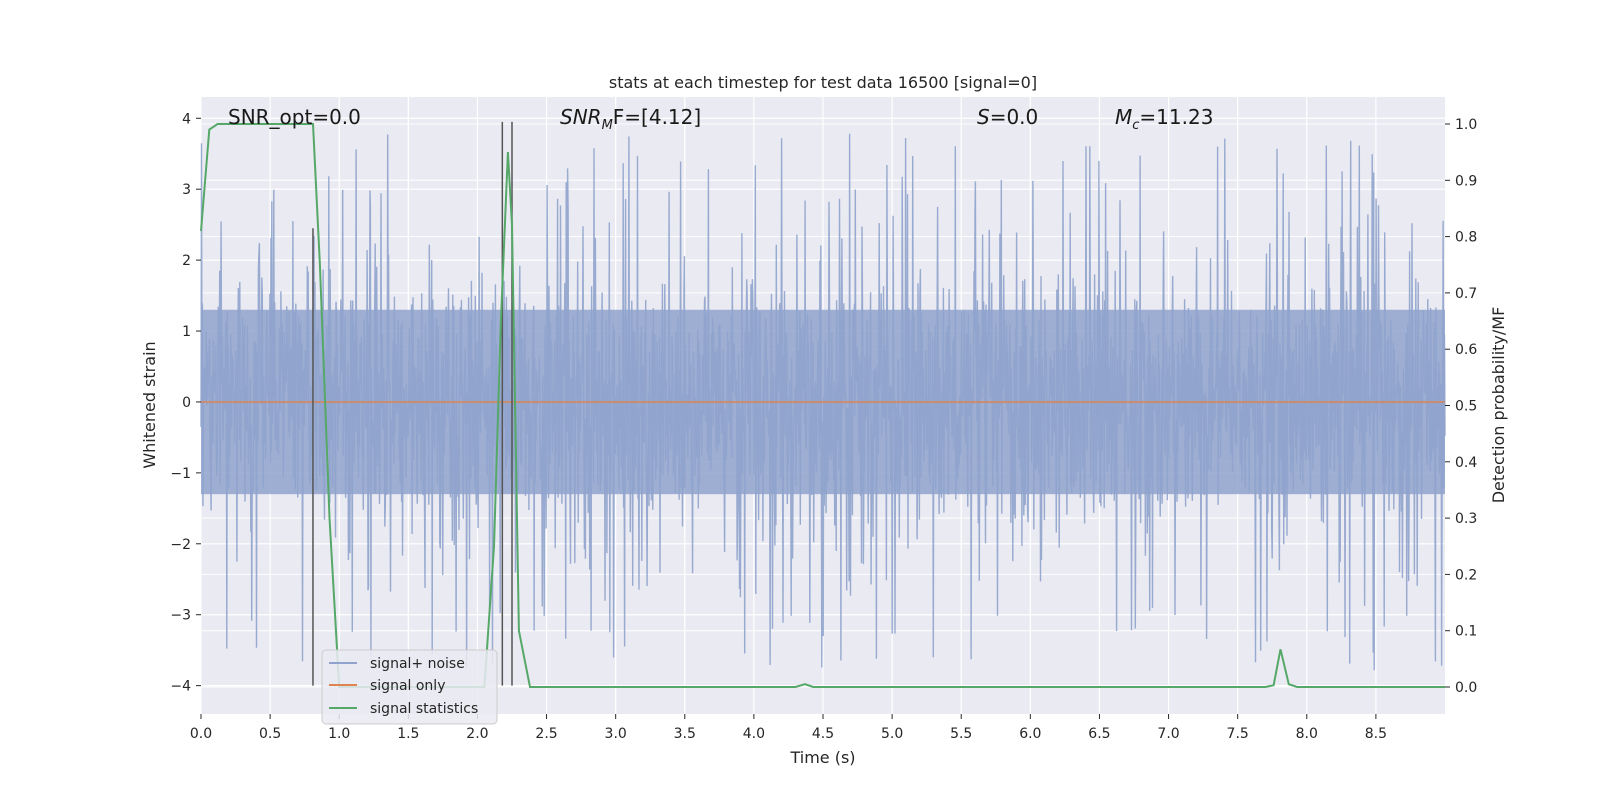  What do you see at coordinates (961, 734) in the screenshot?
I see `x-tick-label-11: 5.5` at bounding box center [961, 734].